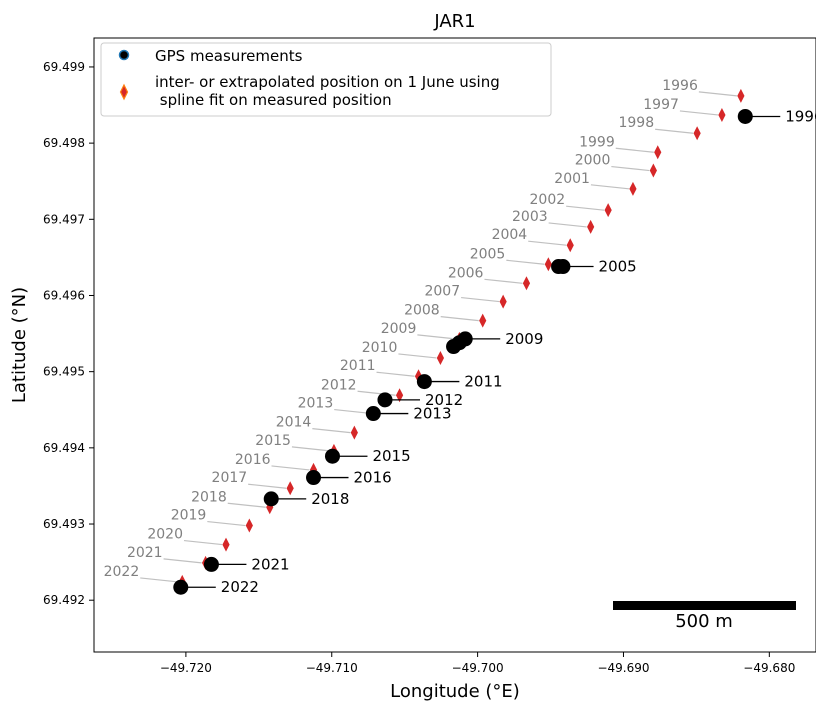  I want to click on interp-year-label: 1999, so click(597, 142).